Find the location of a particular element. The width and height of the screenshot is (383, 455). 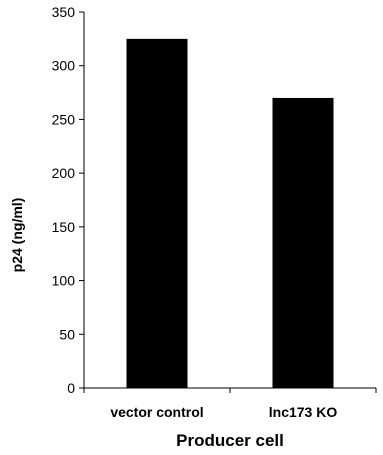

x-axis-ticks is located at coordinates (230, 390).